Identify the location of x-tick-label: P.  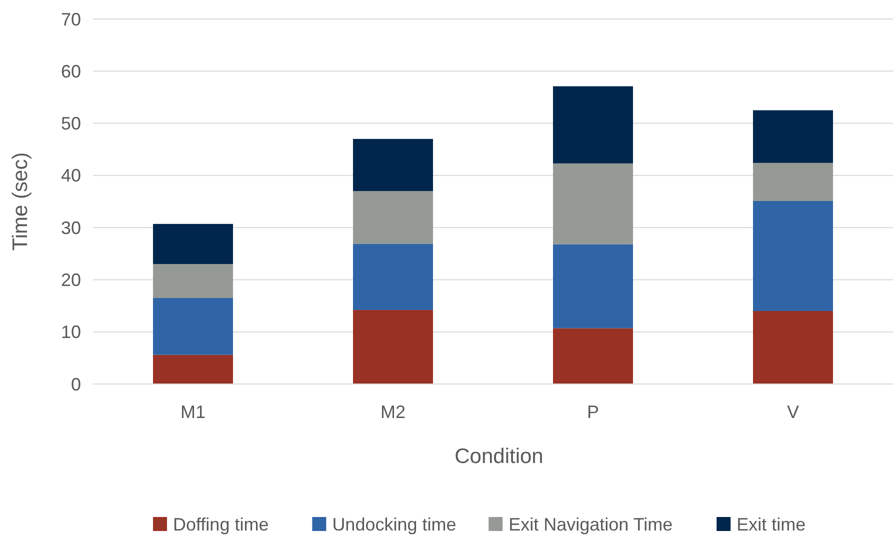
(593, 412).